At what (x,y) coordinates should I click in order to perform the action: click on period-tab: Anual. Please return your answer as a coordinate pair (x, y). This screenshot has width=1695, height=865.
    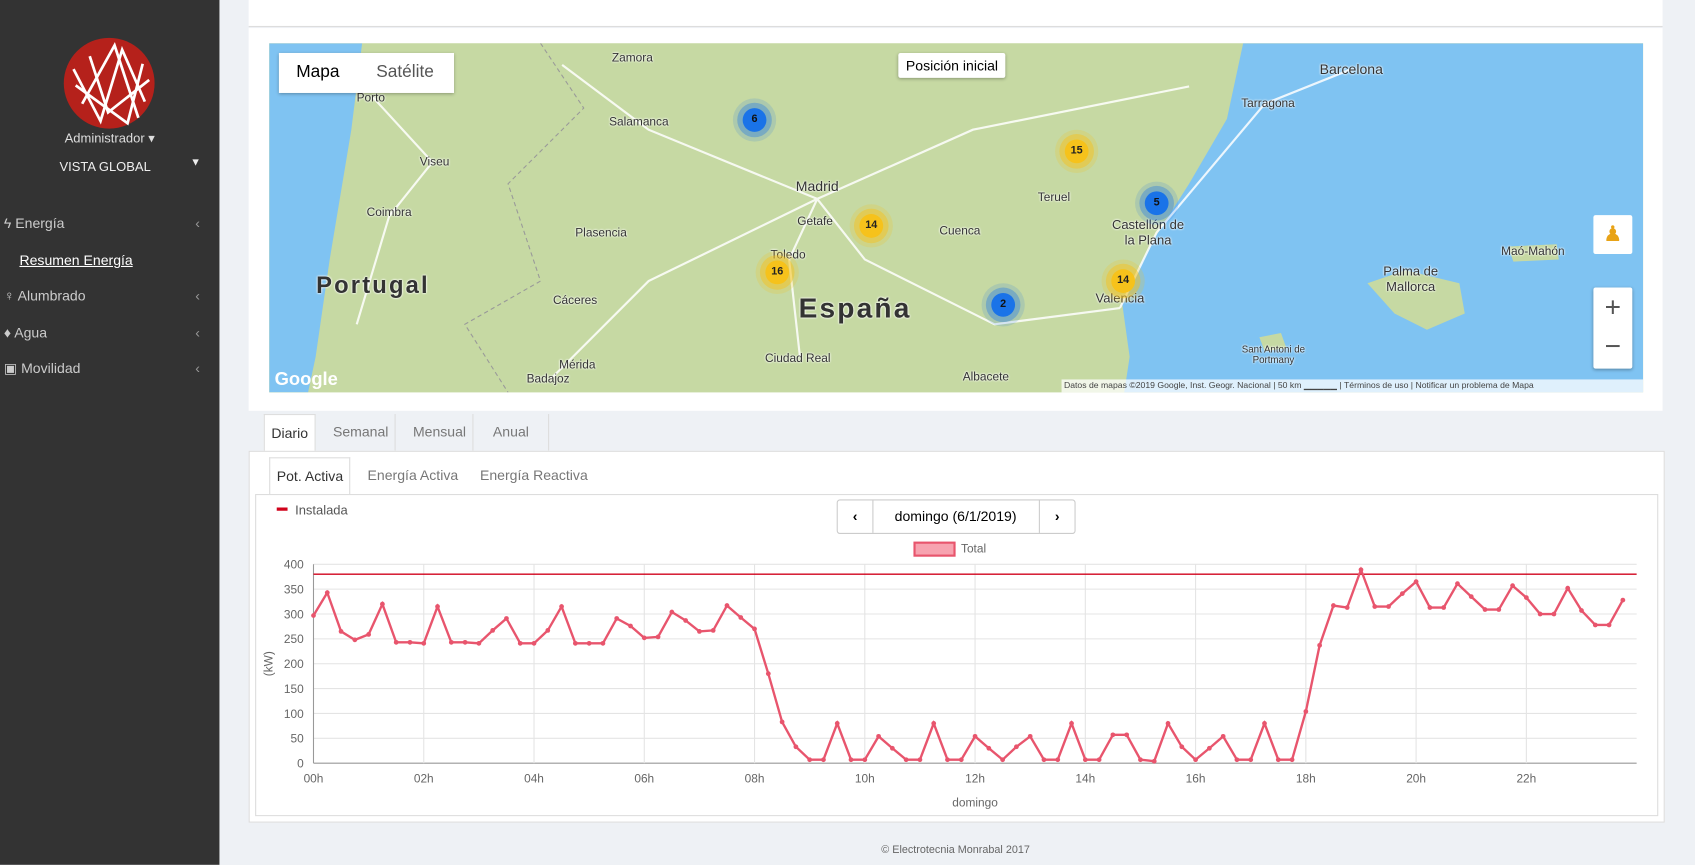
    Looking at the image, I should click on (518, 432).